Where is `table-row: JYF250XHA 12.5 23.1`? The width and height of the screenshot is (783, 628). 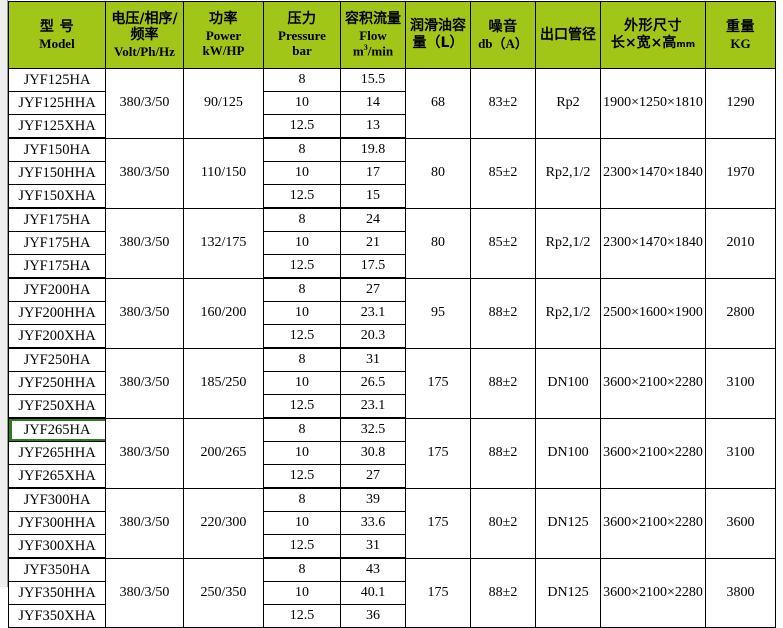 table-row: JYF250XHA 12.5 23.1 is located at coordinates (392, 406).